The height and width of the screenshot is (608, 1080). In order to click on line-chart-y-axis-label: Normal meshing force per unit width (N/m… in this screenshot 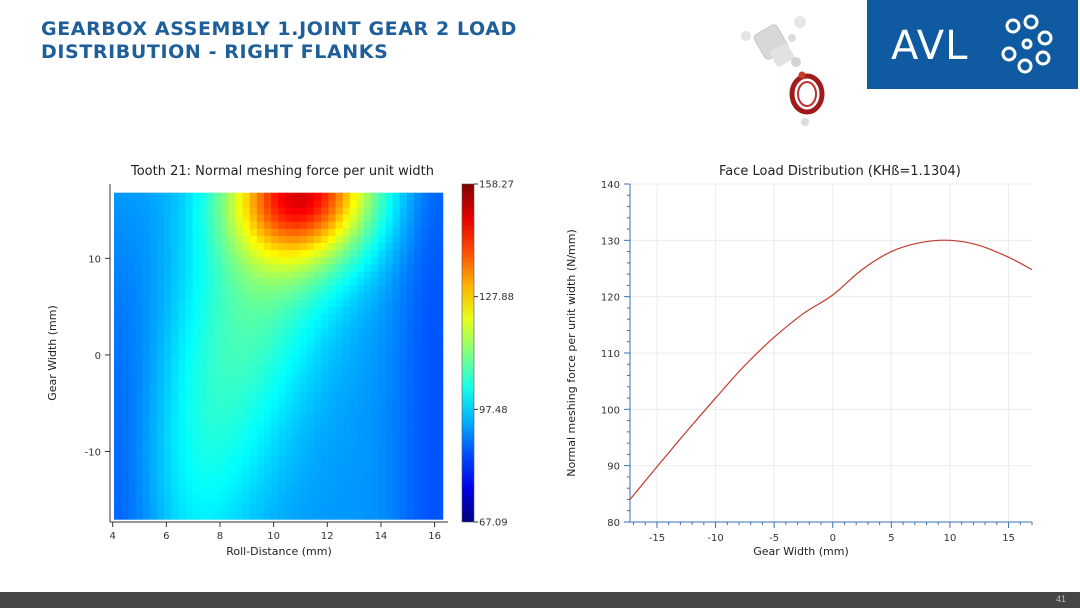, I will do `click(571, 353)`.